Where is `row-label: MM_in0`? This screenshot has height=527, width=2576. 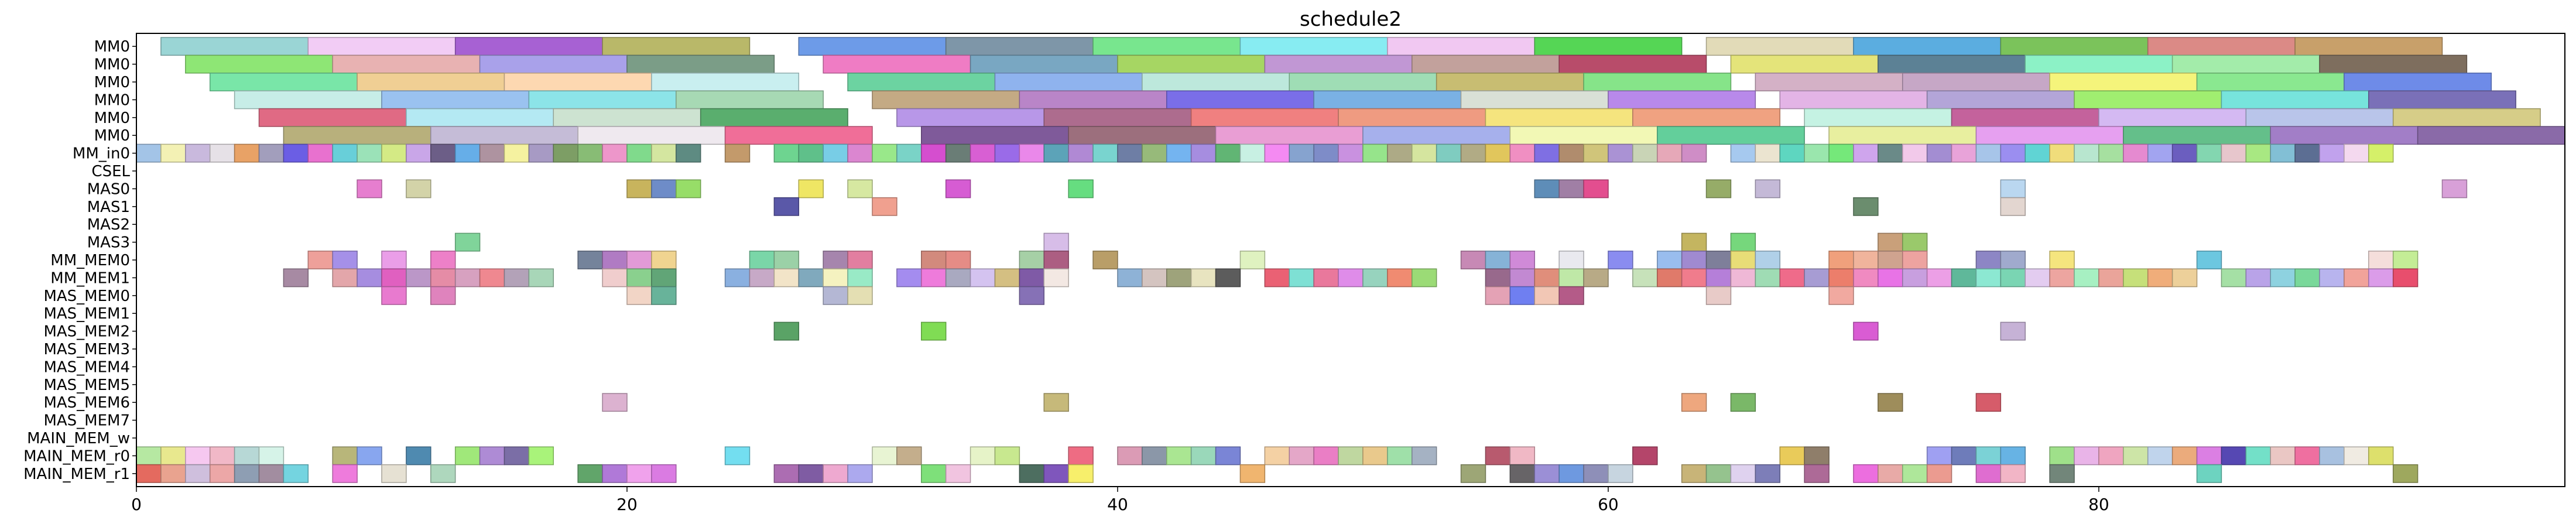
row-label: MM_in0 is located at coordinates (101, 154).